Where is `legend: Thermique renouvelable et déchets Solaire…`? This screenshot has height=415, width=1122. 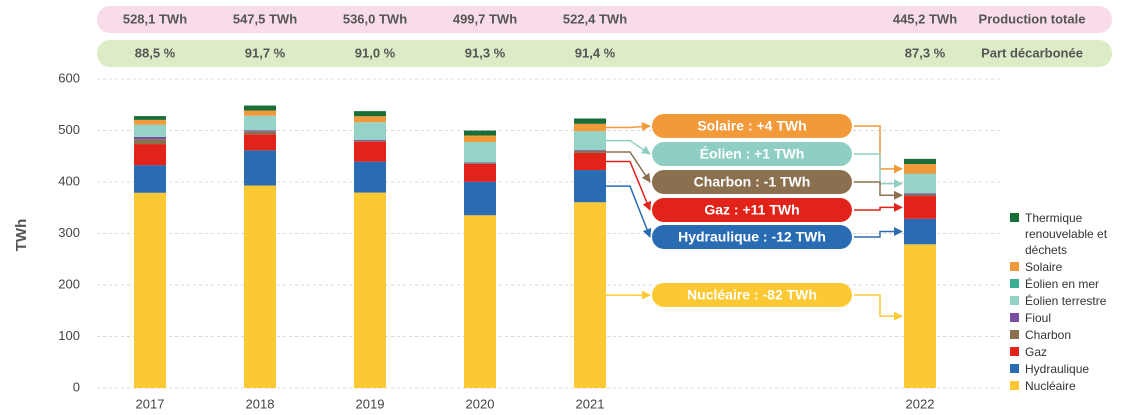
legend: Thermique renouvelable et déchets Solaire… is located at coordinates (1065, 302).